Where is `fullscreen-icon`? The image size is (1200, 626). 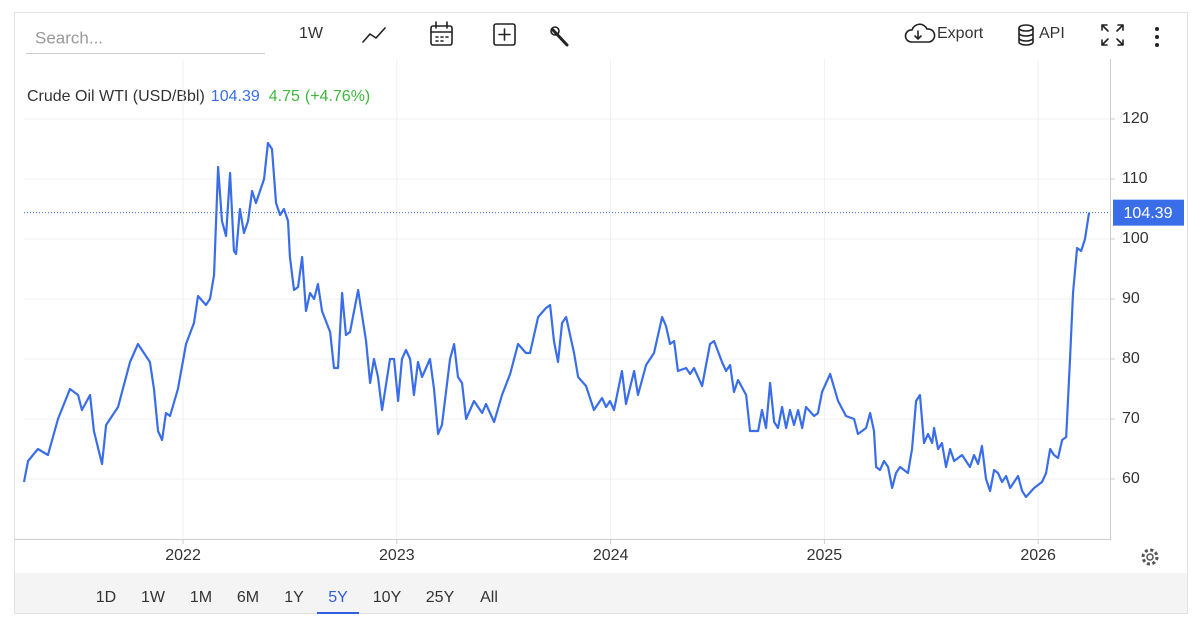 fullscreen-icon is located at coordinates (1112, 35).